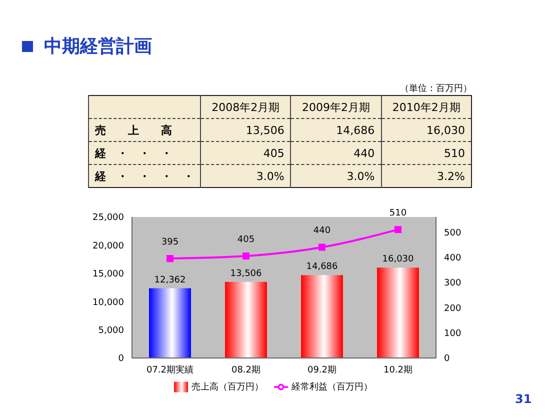 This screenshot has width=560, height=420. I want to click on y-tick-label: 5,000, so click(111, 331).